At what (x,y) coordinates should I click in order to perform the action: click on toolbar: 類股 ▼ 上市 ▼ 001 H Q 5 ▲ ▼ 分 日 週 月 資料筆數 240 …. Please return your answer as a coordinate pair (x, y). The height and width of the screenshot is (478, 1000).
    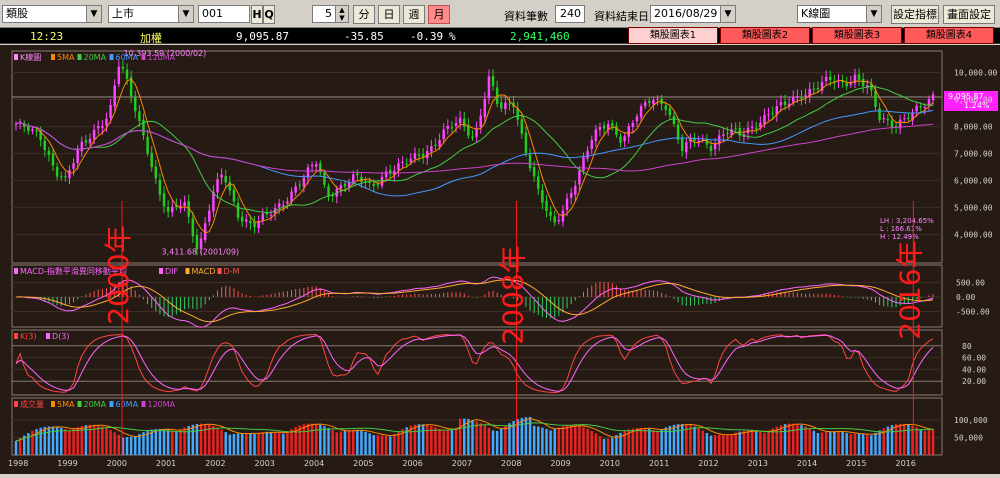
    Looking at the image, I should click on (500, 14).